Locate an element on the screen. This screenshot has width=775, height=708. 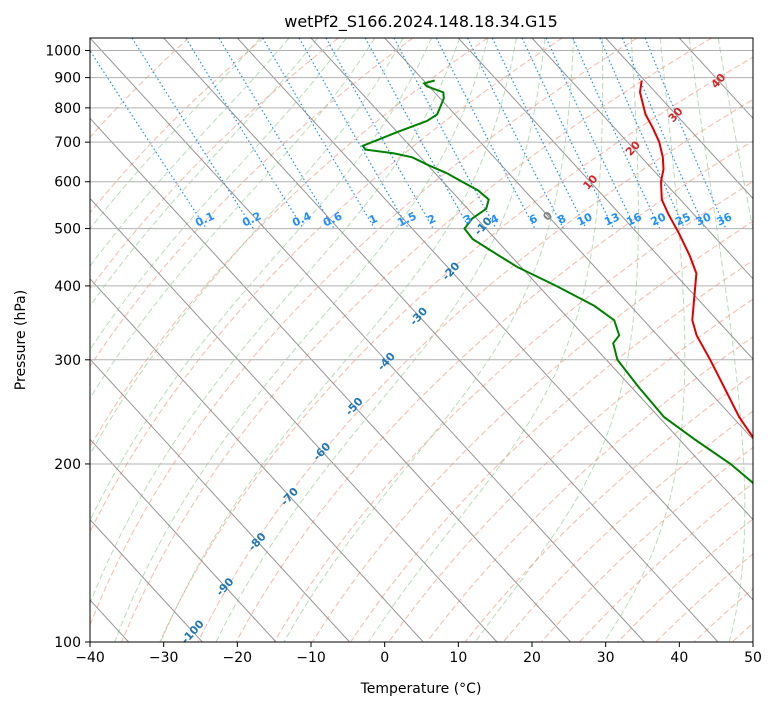
x-axis-title: Temperature (°C) is located at coordinates (421, 689).